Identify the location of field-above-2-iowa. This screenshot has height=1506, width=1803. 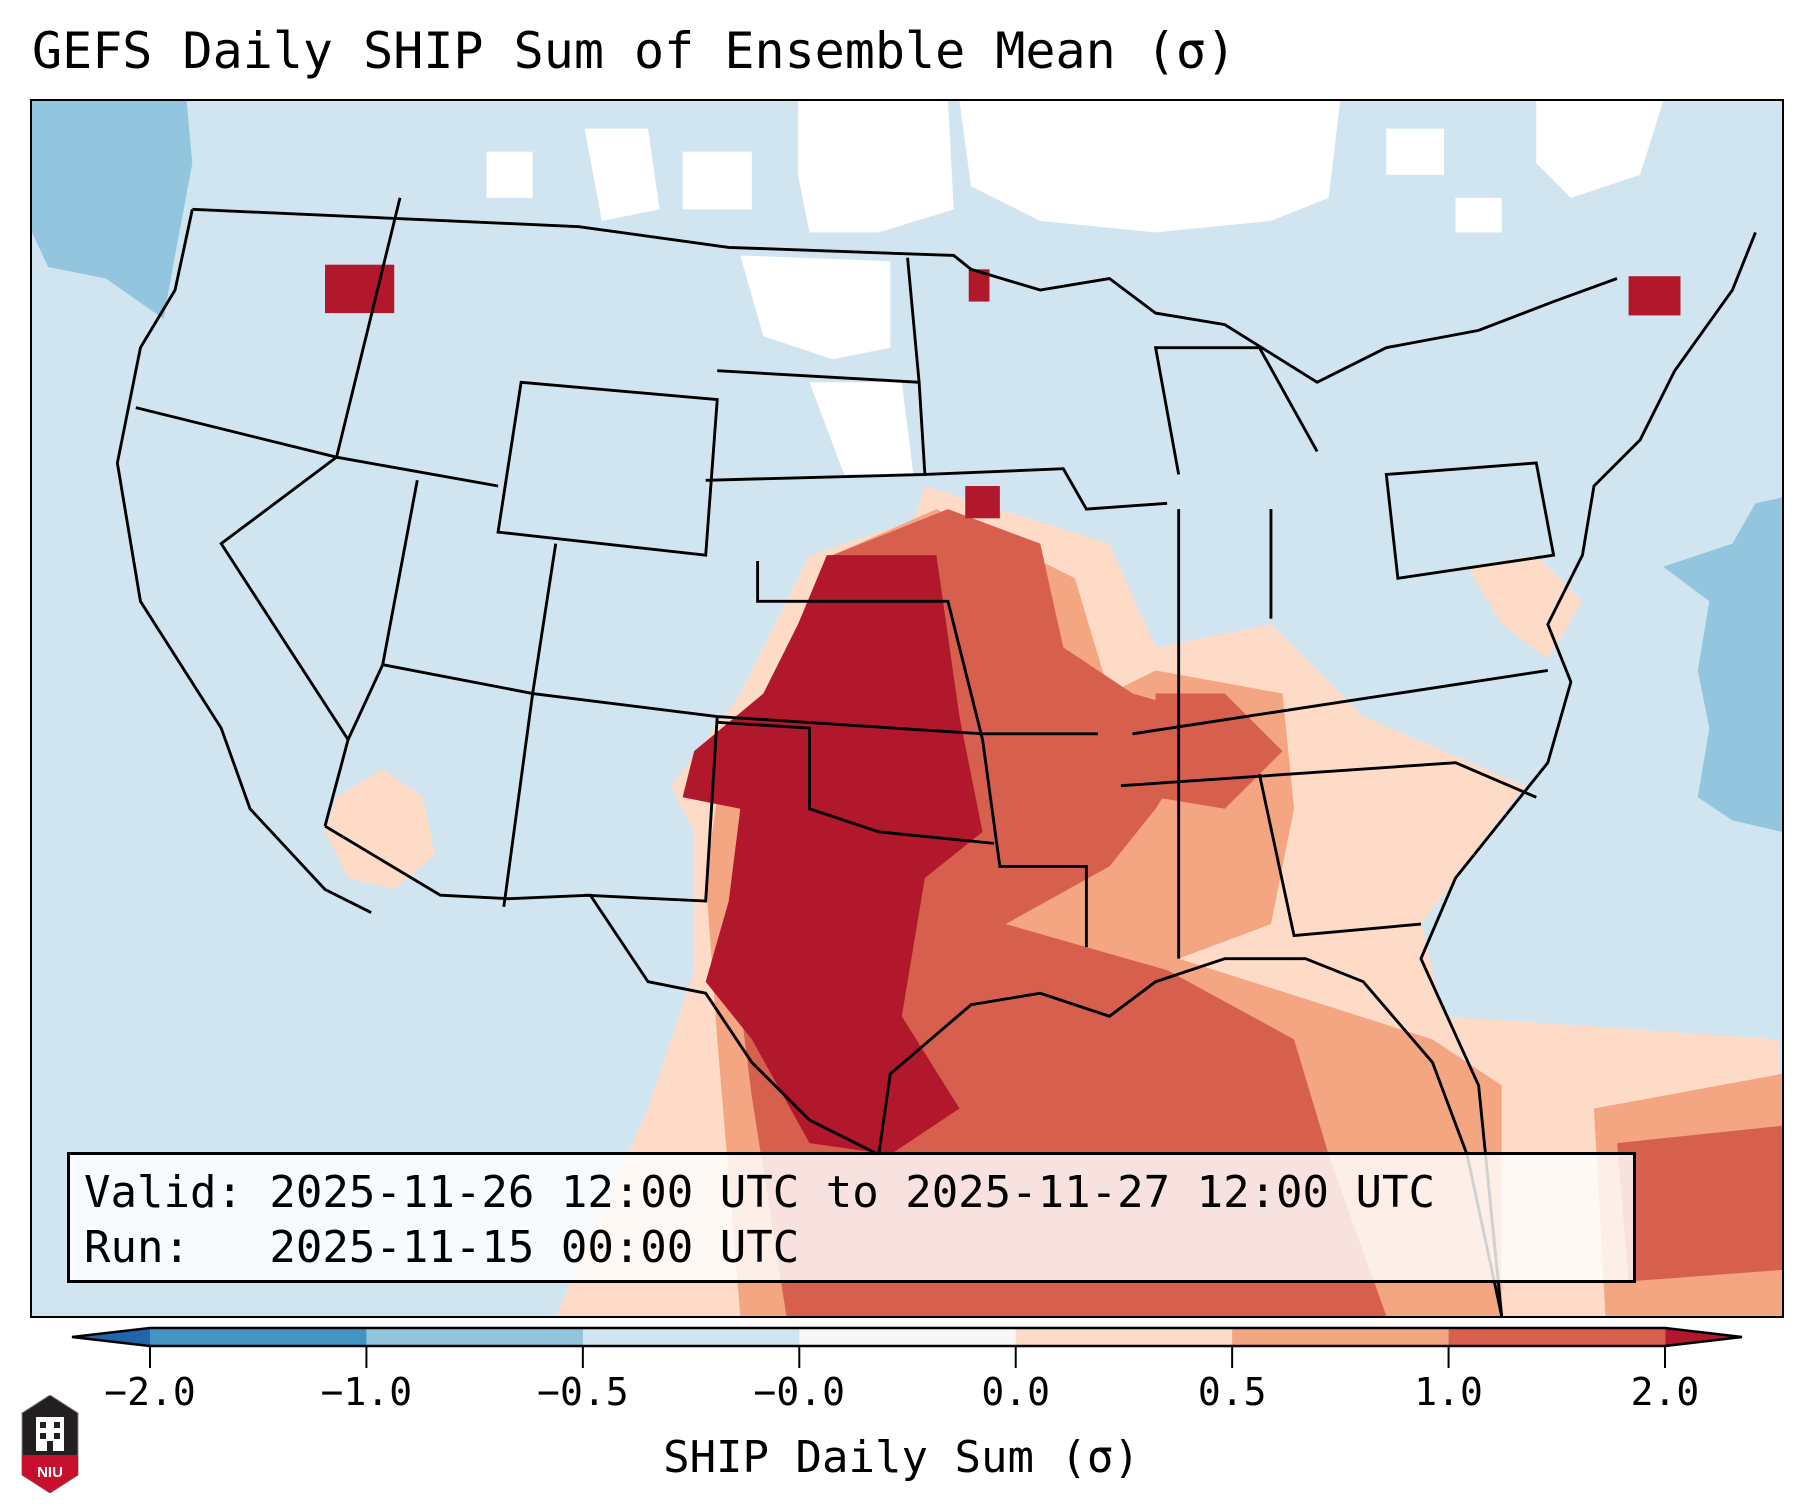
(982, 502).